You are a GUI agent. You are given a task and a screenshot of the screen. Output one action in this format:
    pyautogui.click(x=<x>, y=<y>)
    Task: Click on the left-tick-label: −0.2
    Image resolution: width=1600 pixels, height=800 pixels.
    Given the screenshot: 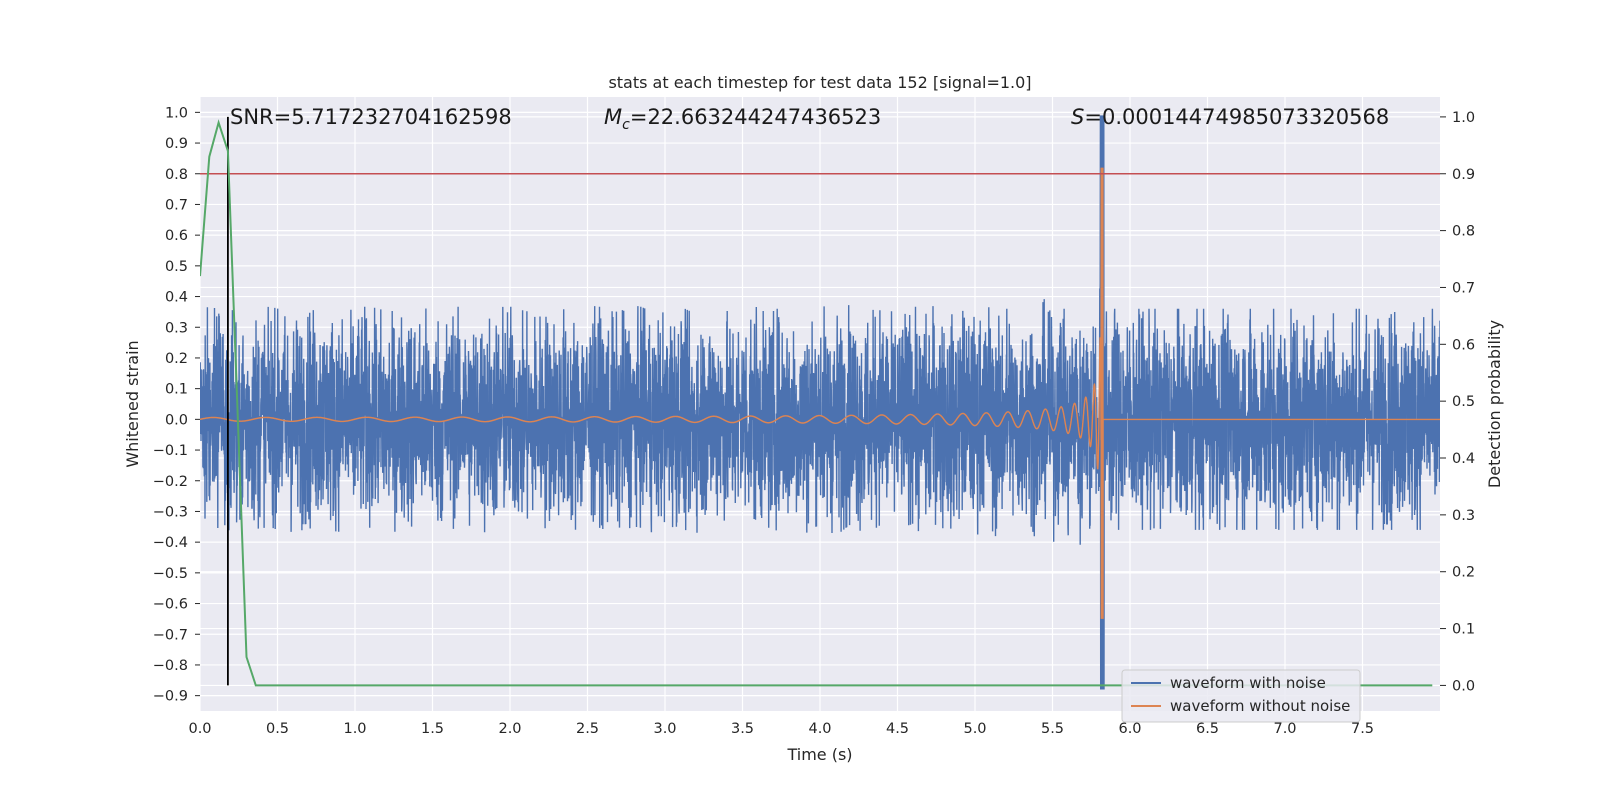 What is the action you would take?
    pyautogui.click(x=170, y=482)
    